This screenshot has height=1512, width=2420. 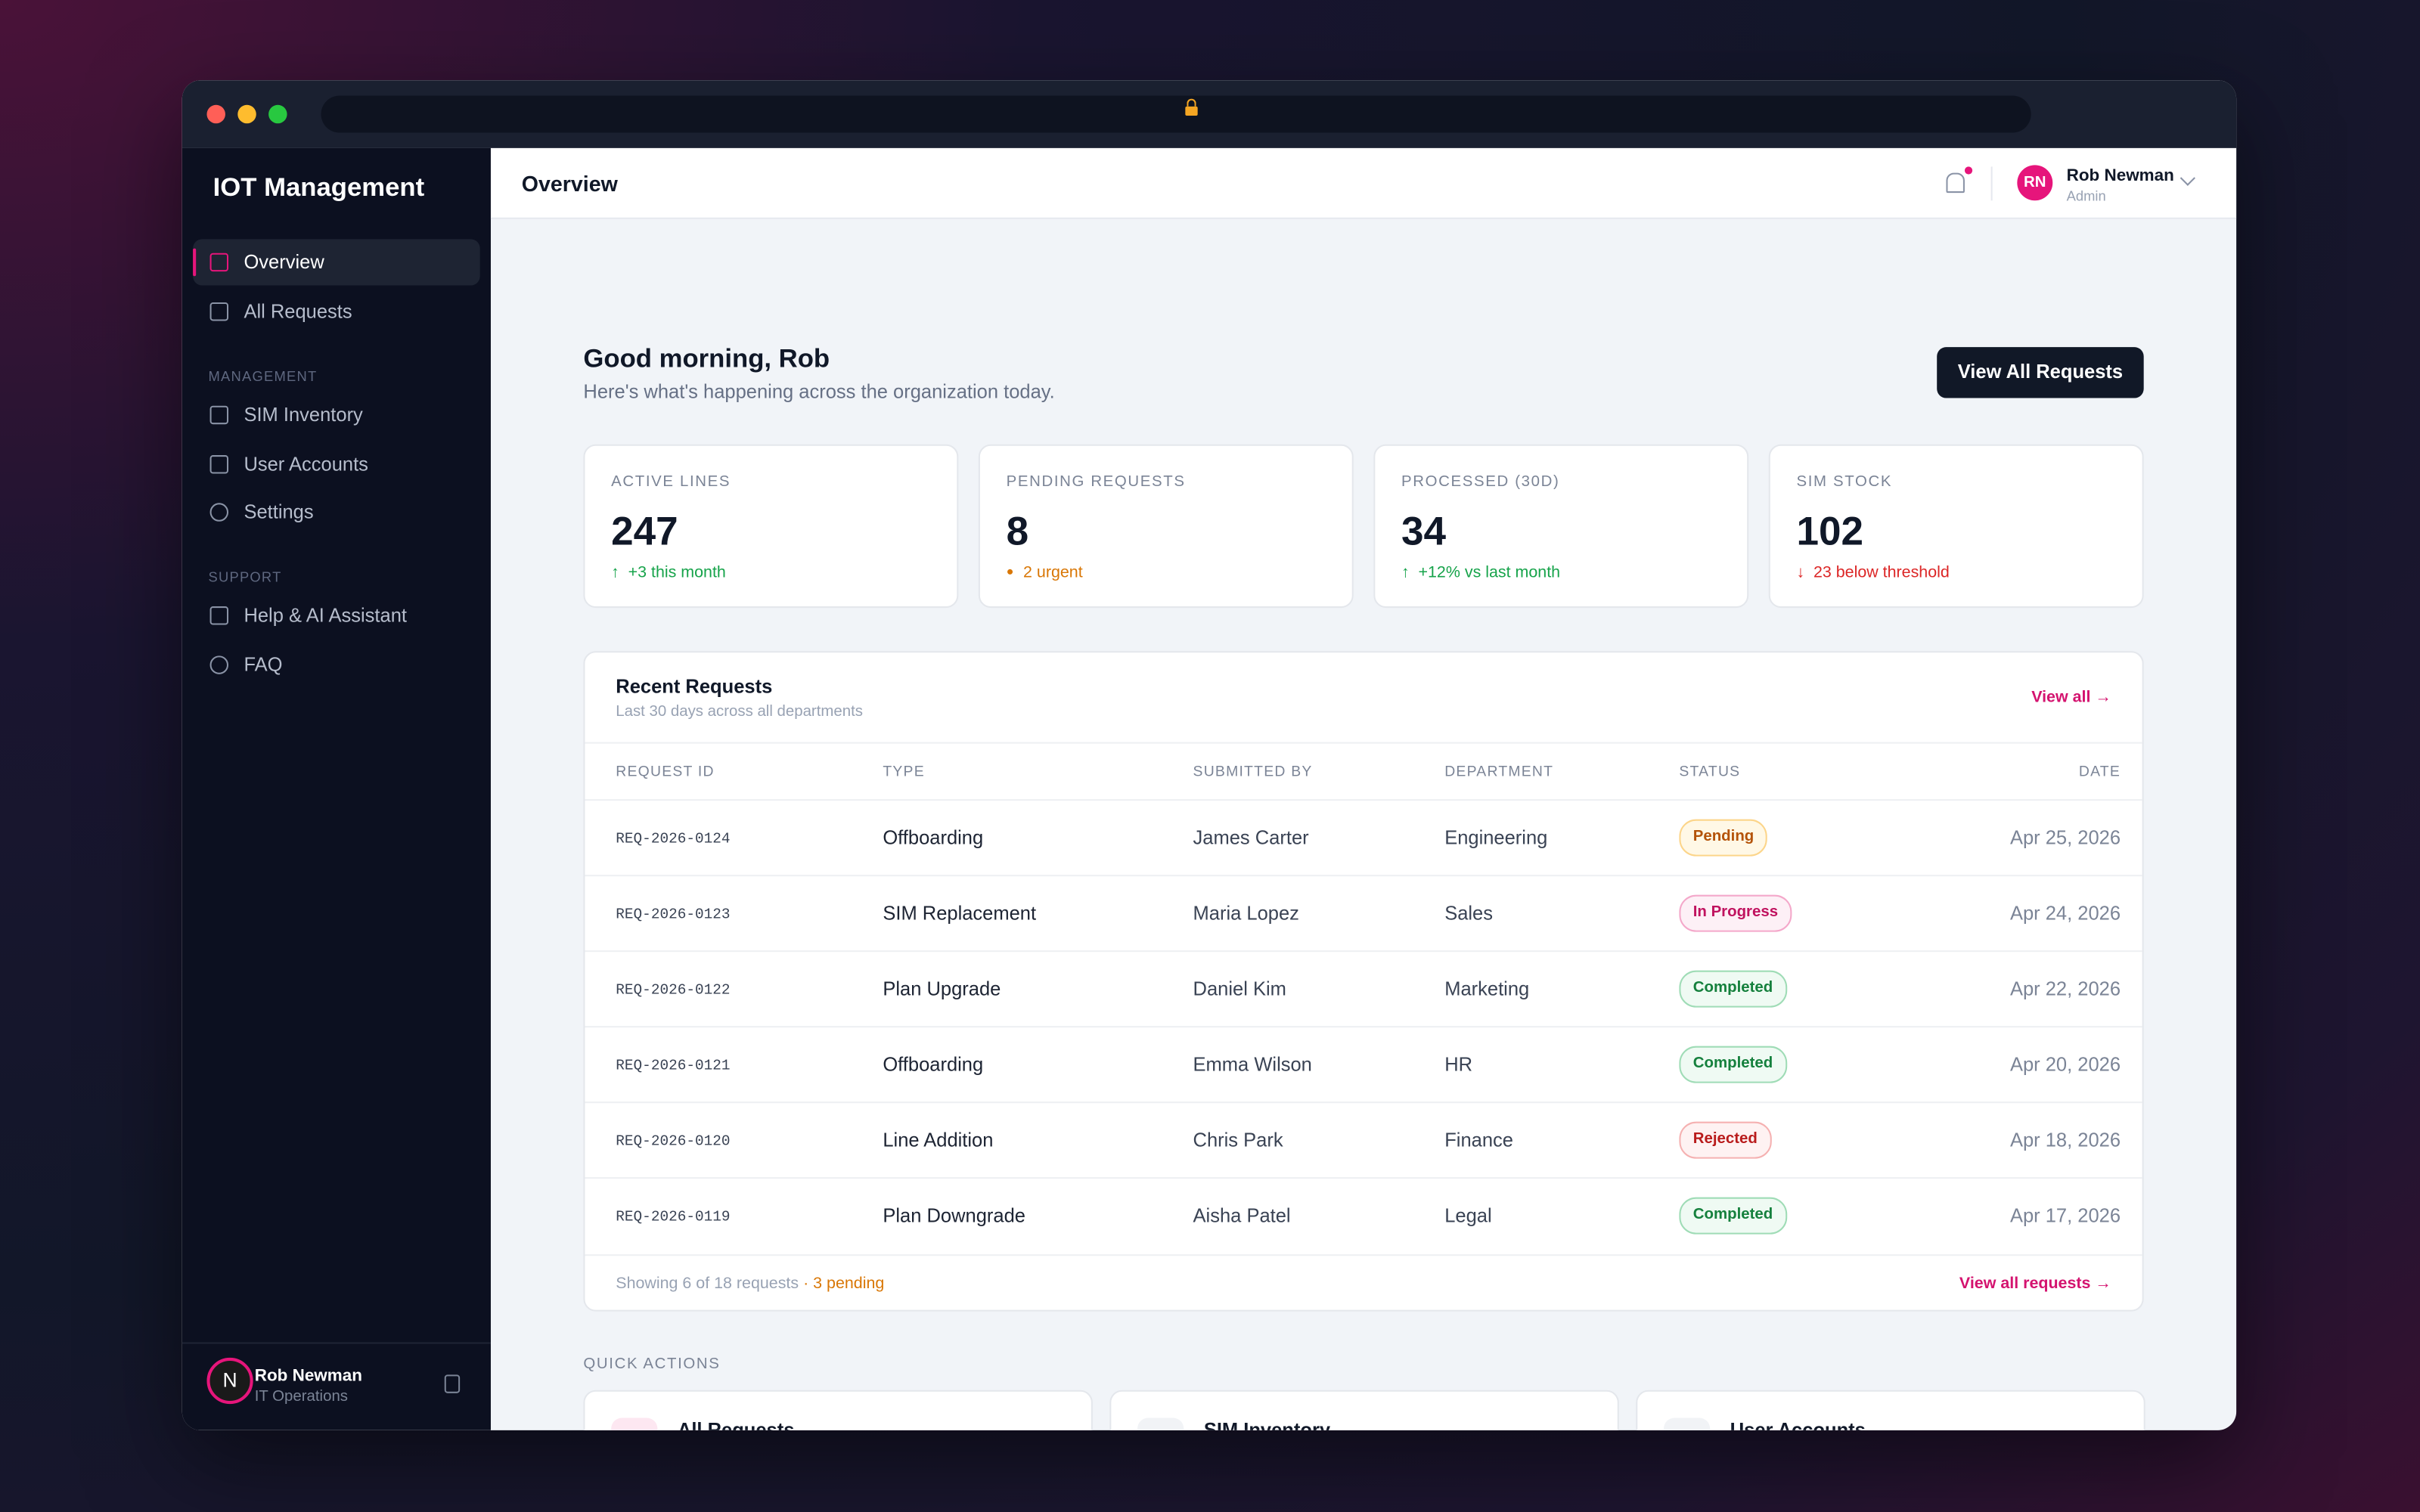 What do you see at coordinates (245, 577) in the screenshot?
I see `section-title: SUPPORT` at bounding box center [245, 577].